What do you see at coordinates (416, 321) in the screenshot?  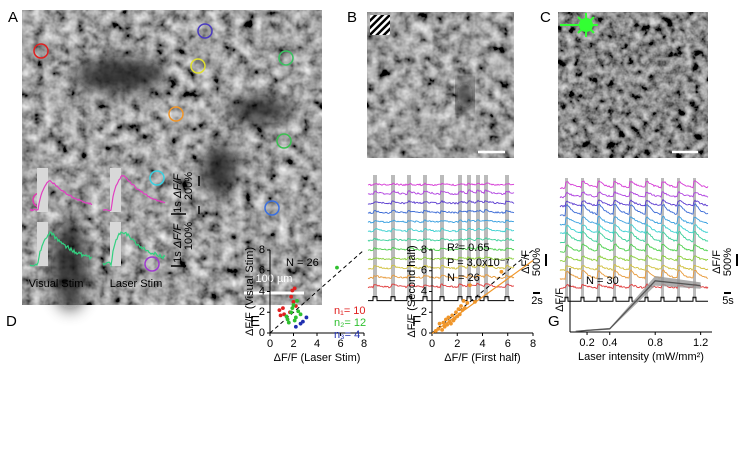 I see `panel-label: F` at bounding box center [416, 321].